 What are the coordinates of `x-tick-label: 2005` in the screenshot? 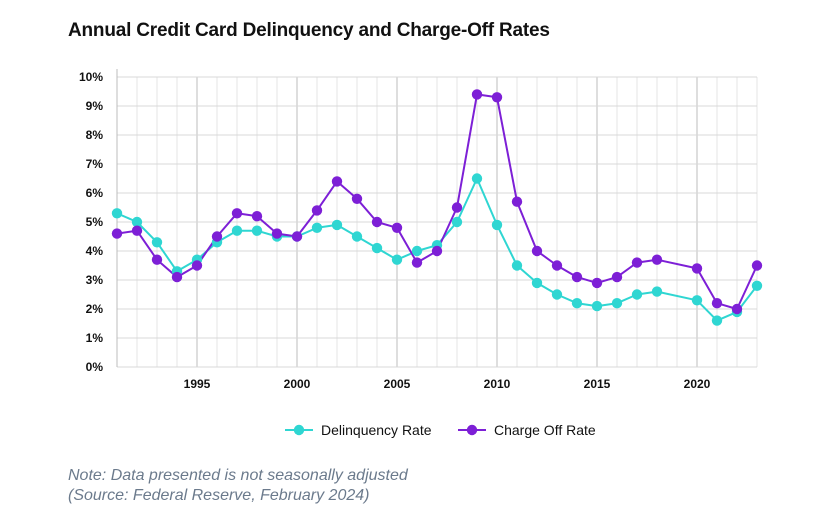 It's located at (397, 384).